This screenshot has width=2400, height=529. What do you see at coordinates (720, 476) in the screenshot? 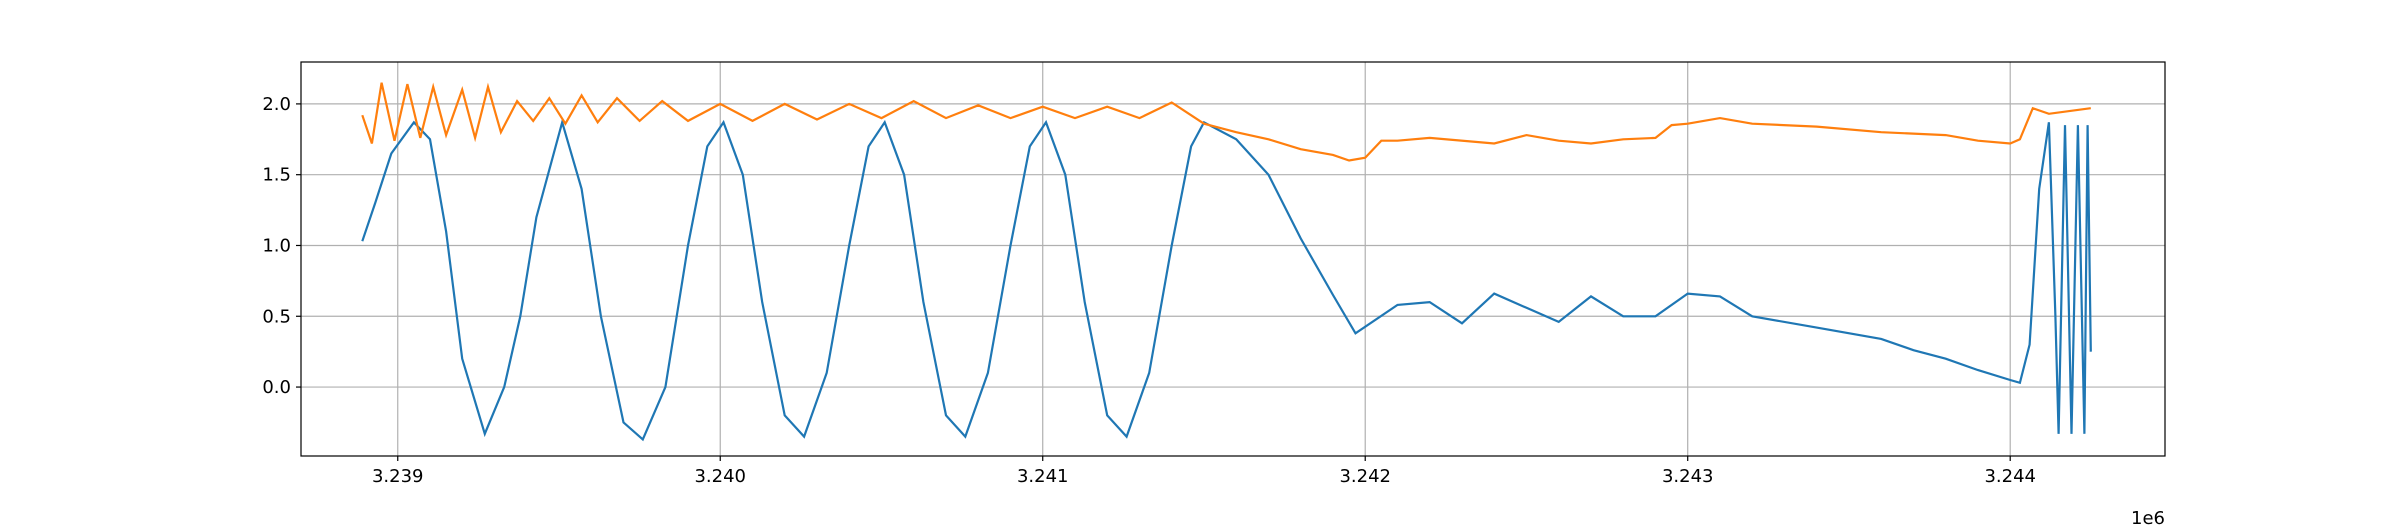
I see `x-tick-label: 3.240` at bounding box center [720, 476].